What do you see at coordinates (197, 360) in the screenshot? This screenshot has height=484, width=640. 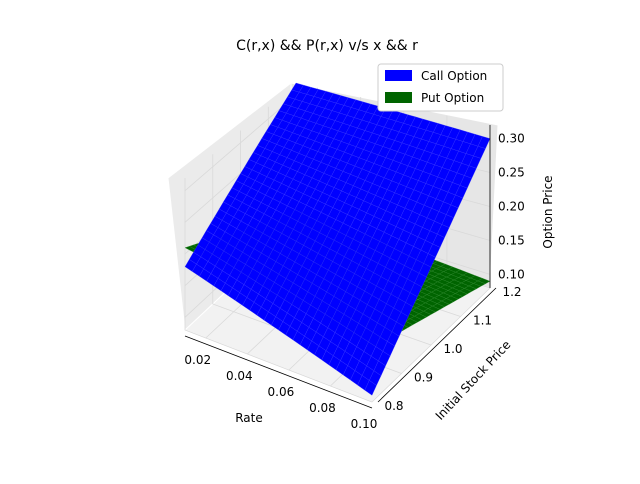 I see `x-tick-label: 0.02` at bounding box center [197, 360].